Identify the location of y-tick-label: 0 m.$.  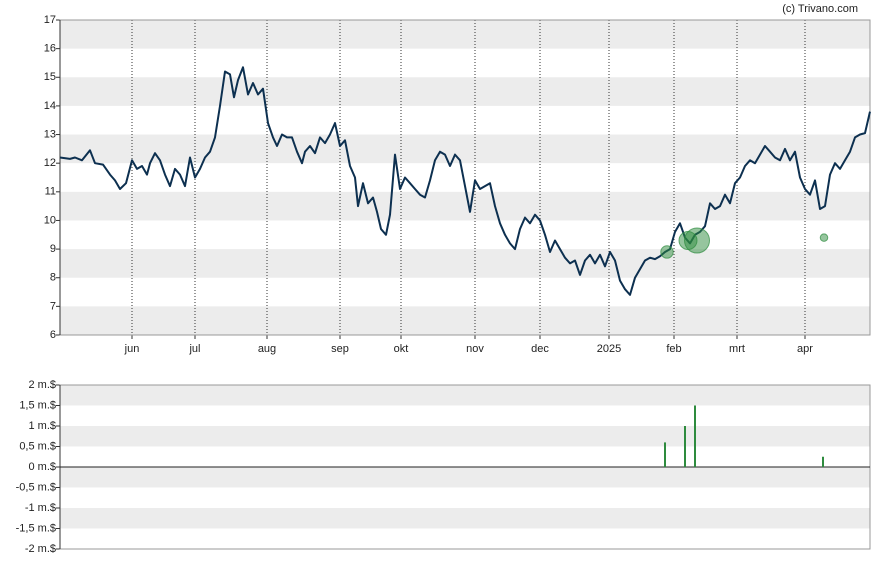
(42, 467).